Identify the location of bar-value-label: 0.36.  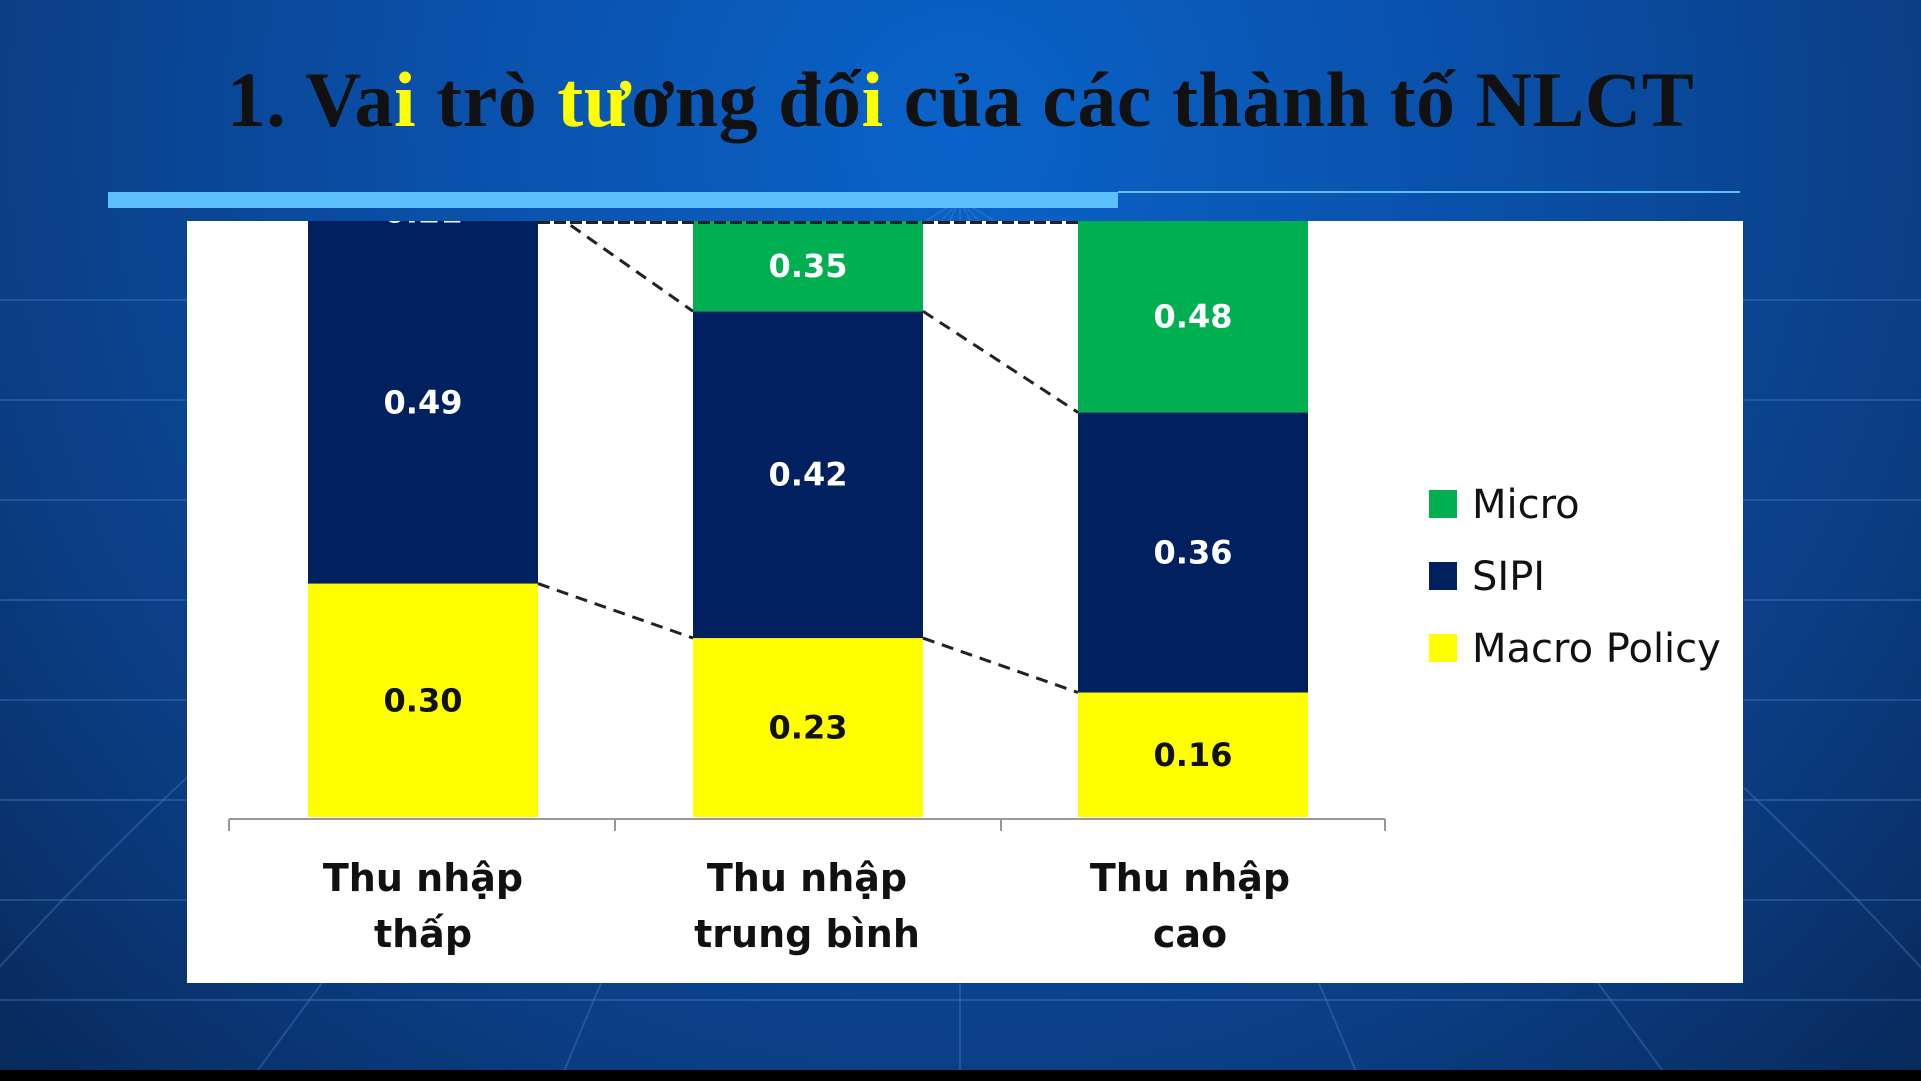
(1193, 552).